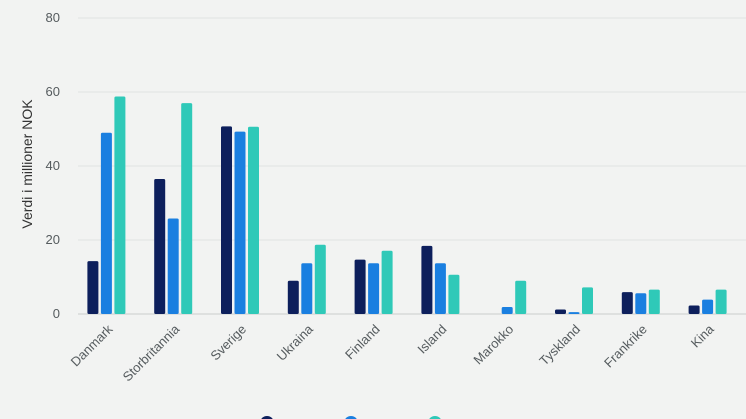  I want to click on bar-storbritannia-2024, so click(173, 266).